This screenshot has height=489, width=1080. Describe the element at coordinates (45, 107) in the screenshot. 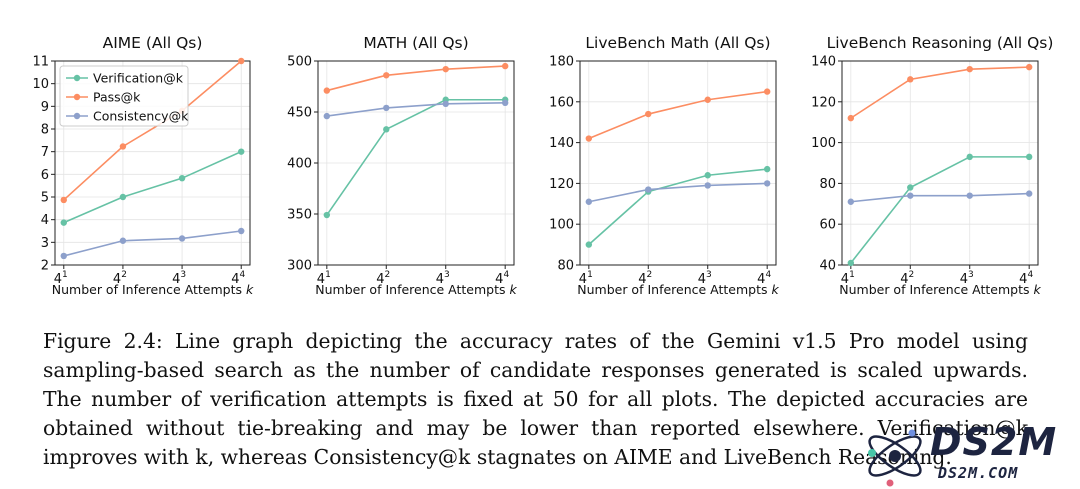

I see `y-tick-label: 9` at that location.